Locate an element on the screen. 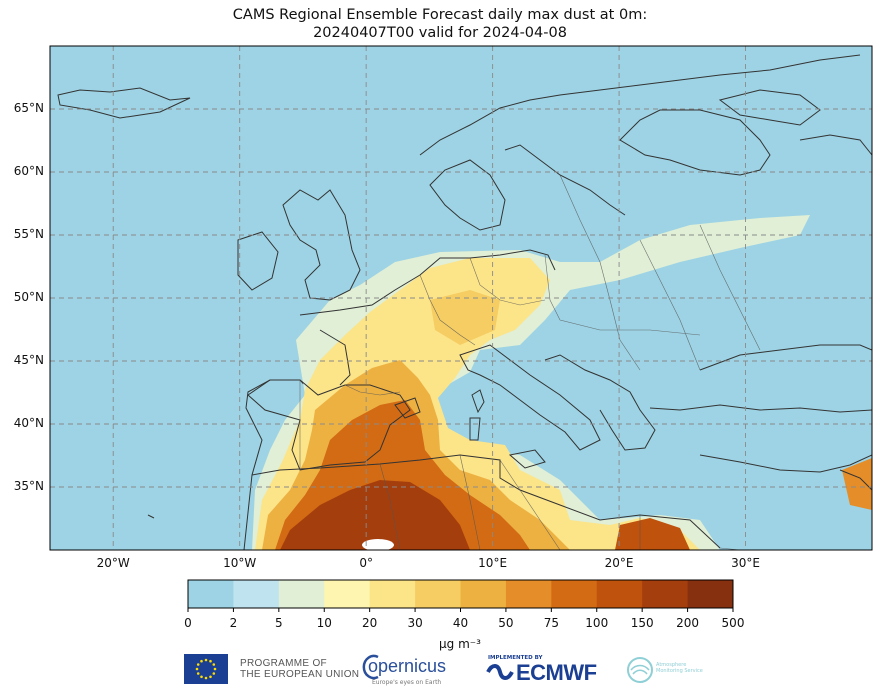  missing-data-patch is located at coordinates (378, 544).